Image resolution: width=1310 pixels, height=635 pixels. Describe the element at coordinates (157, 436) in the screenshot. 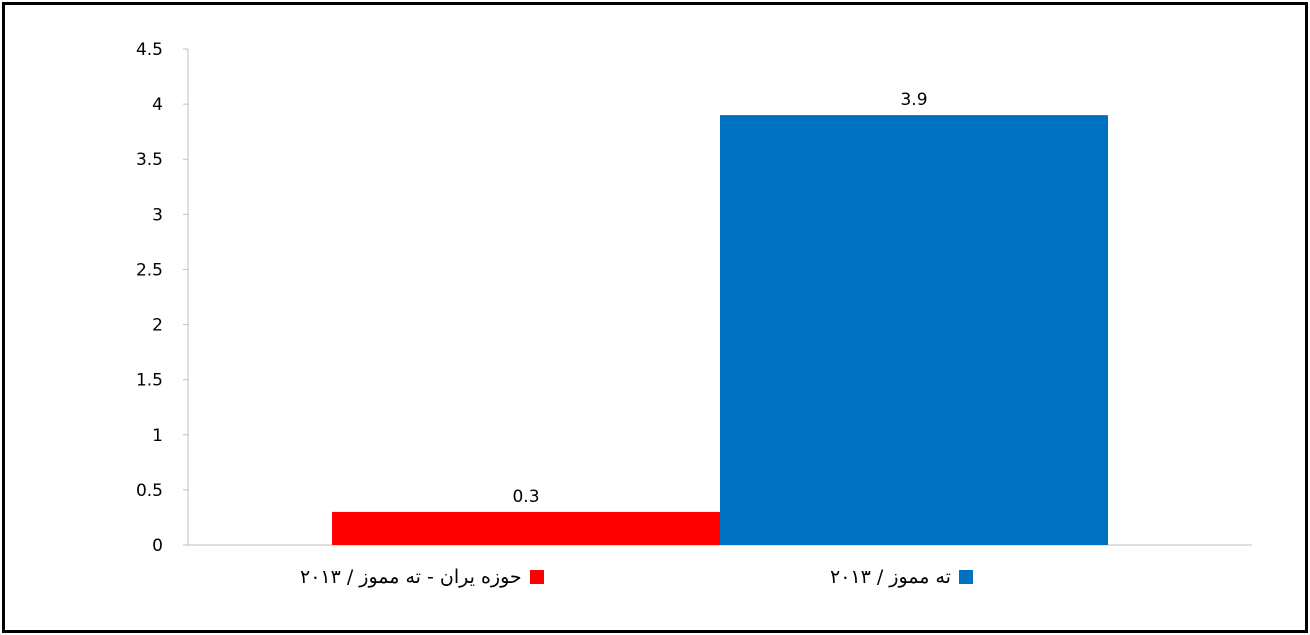

I see `y-tick-label: 1` at that location.